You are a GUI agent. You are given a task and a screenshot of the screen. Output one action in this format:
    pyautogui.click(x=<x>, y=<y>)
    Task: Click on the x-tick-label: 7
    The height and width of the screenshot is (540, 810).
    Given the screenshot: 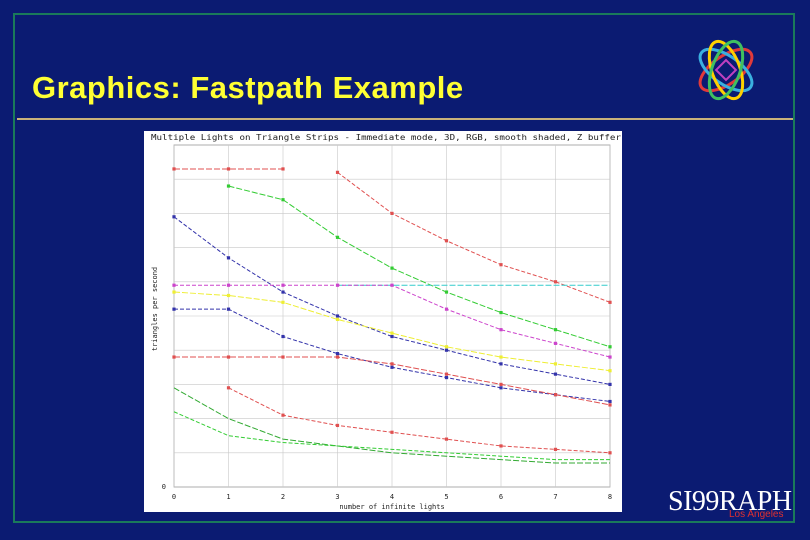 What is the action you would take?
    pyautogui.click(x=555, y=497)
    